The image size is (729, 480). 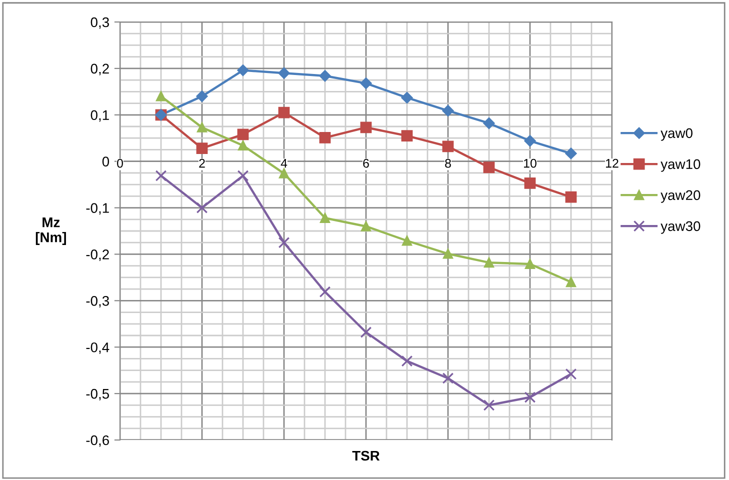 What do you see at coordinates (530, 163) in the screenshot?
I see `x-tick-label: 10` at bounding box center [530, 163].